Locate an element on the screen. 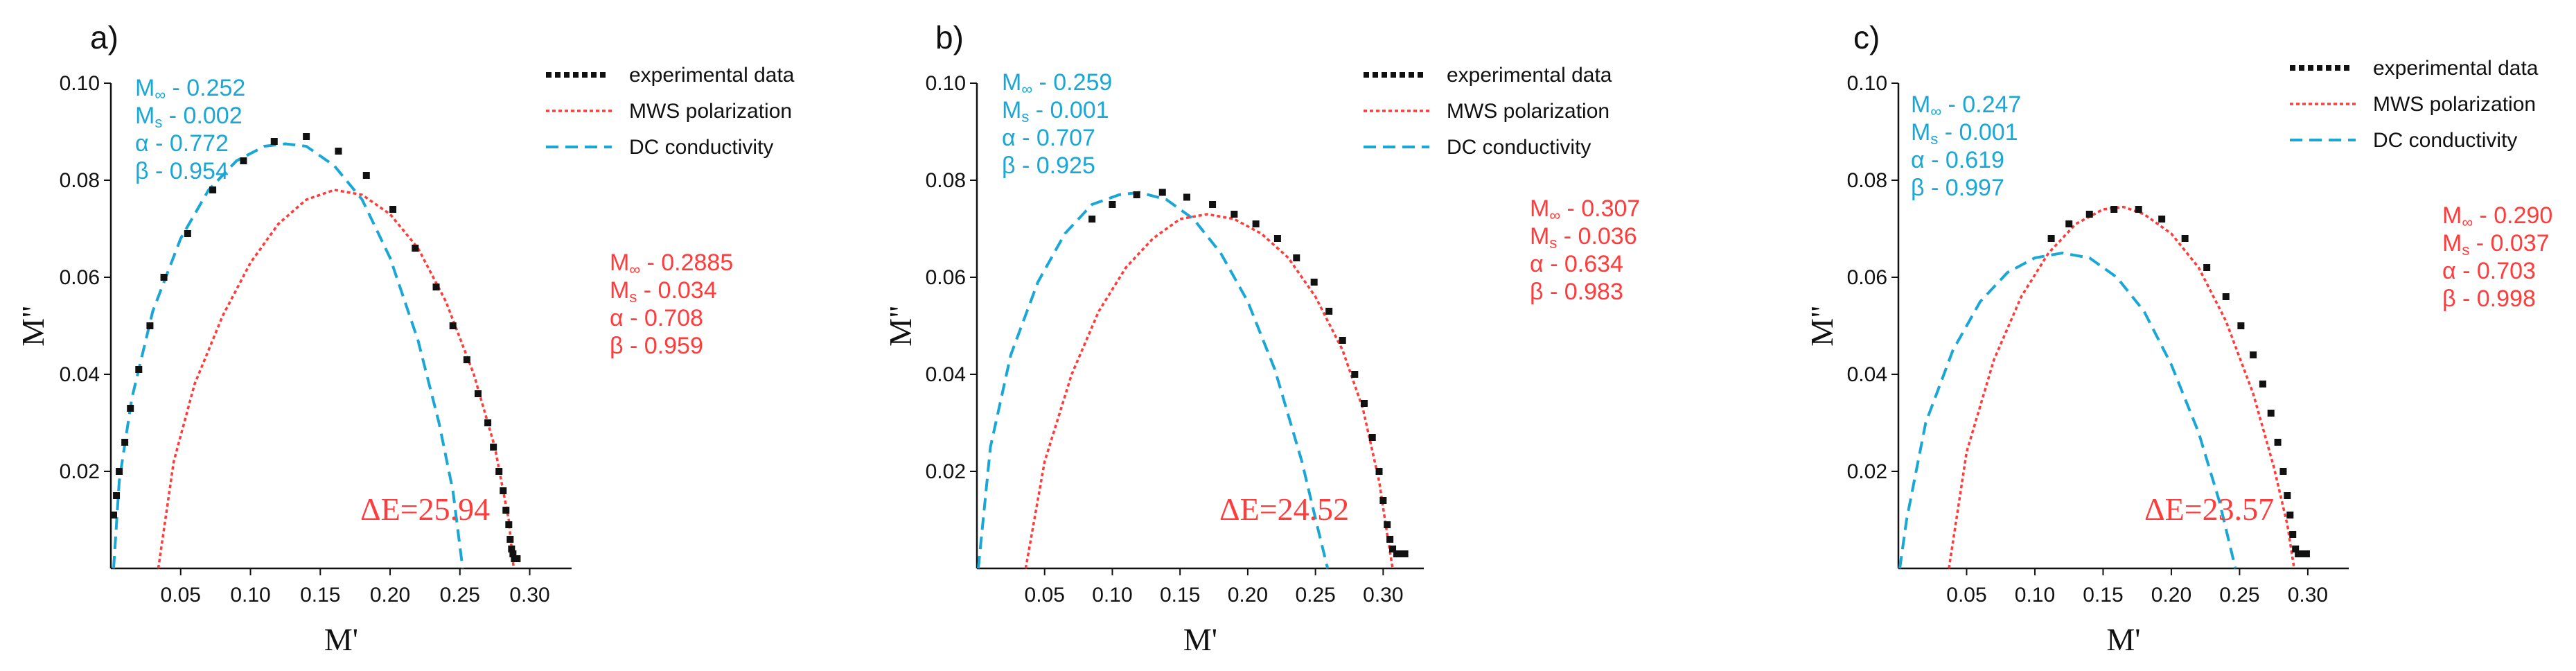 The image size is (2576, 671). param-m-s: Ms - 0.001 is located at coordinates (1965, 134).